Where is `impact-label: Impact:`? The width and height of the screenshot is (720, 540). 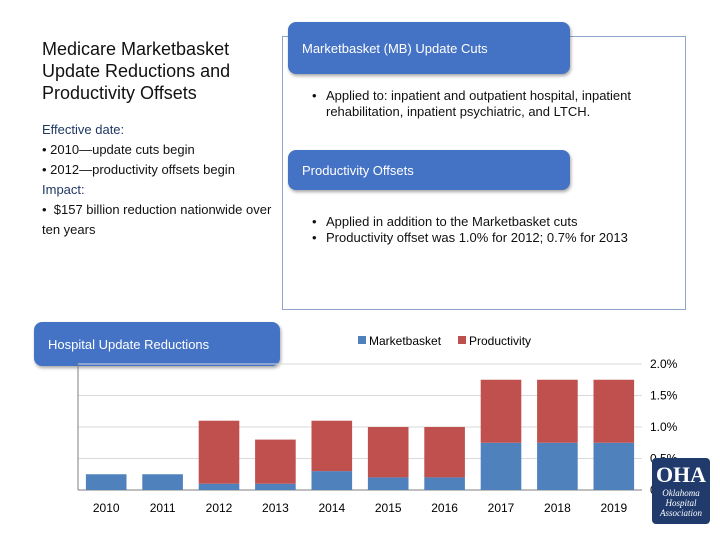
impact-label: Impact: is located at coordinates (63, 189).